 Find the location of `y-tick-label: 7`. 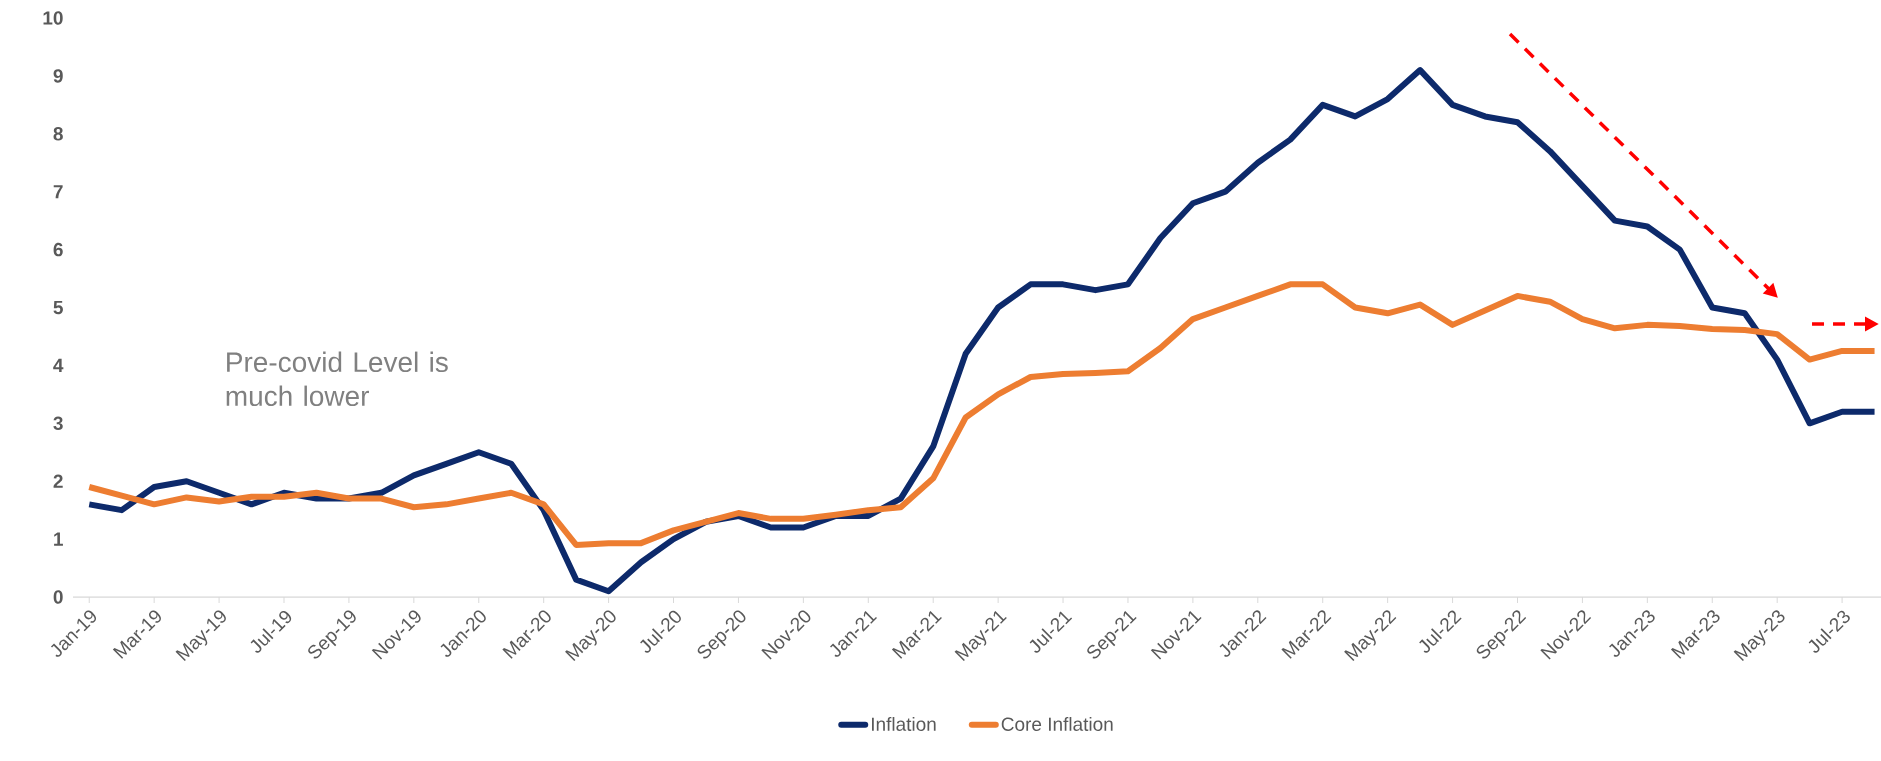

y-tick-label: 7 is located at coordinates (58, 192).